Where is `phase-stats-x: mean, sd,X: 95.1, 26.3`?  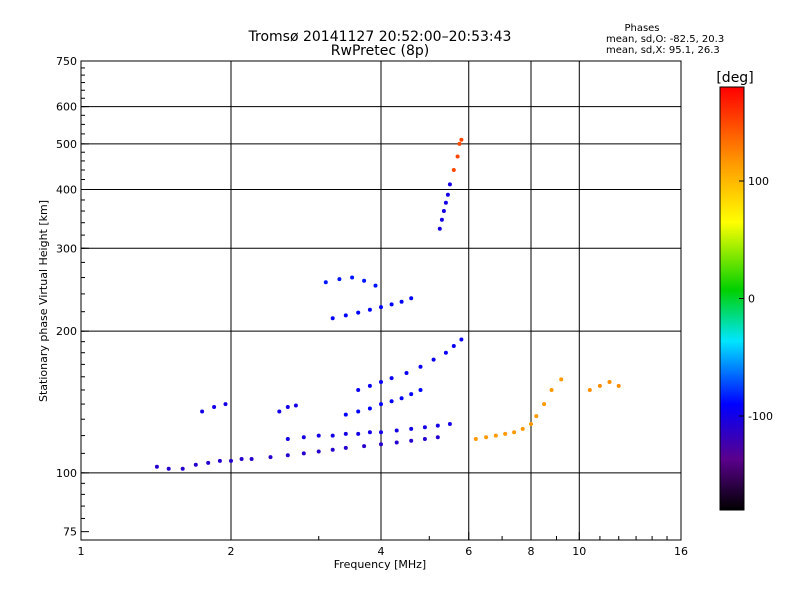 phase-stats-x: mean, sd,X: 95.1, 26.3 is located at coordinates (663, 50).